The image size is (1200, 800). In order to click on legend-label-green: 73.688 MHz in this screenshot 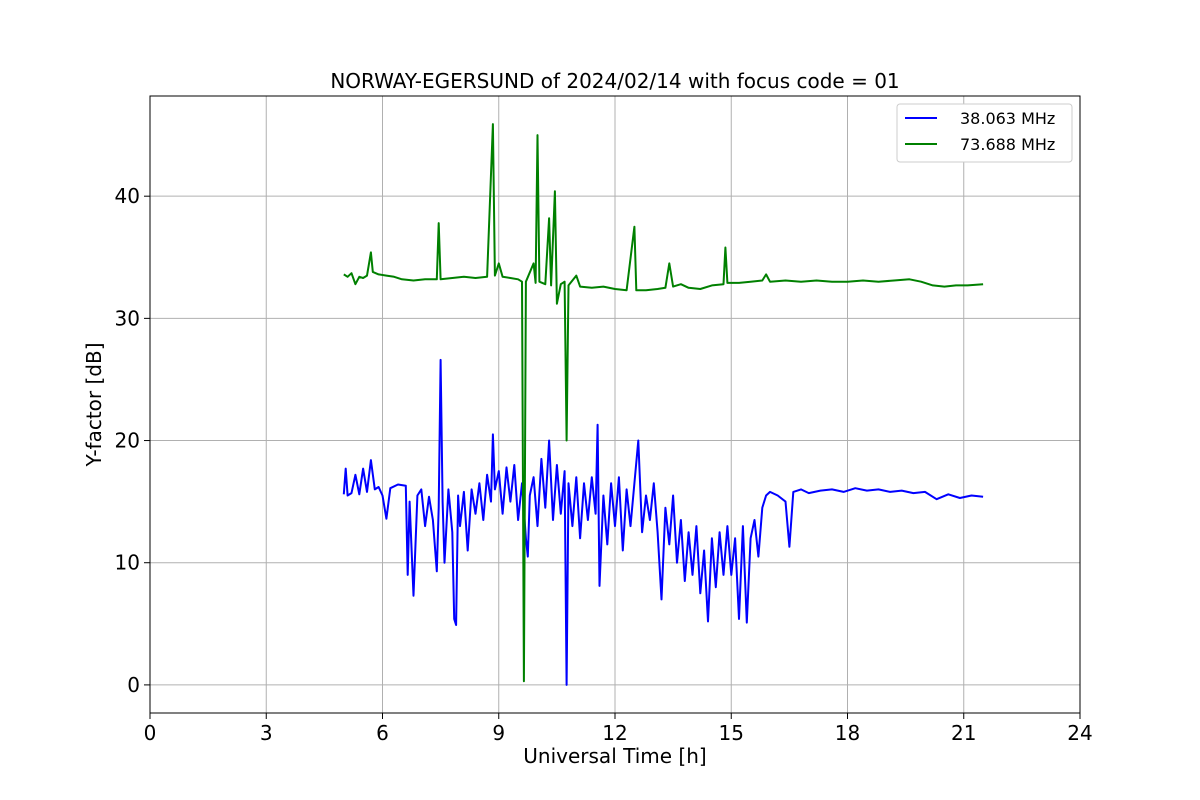, I will do `click(1007, 144)`.